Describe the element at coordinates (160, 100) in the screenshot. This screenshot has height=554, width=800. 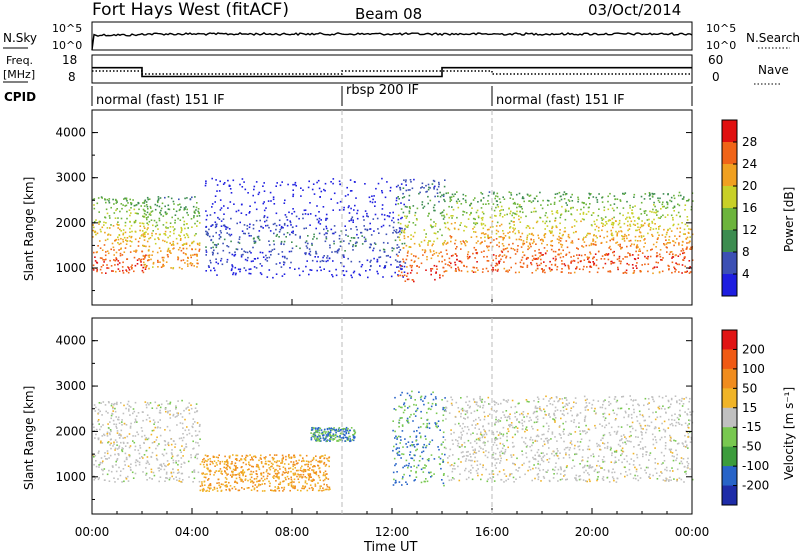
I see `cpid-segment-1: normal (fast) 151 IF` at that location.